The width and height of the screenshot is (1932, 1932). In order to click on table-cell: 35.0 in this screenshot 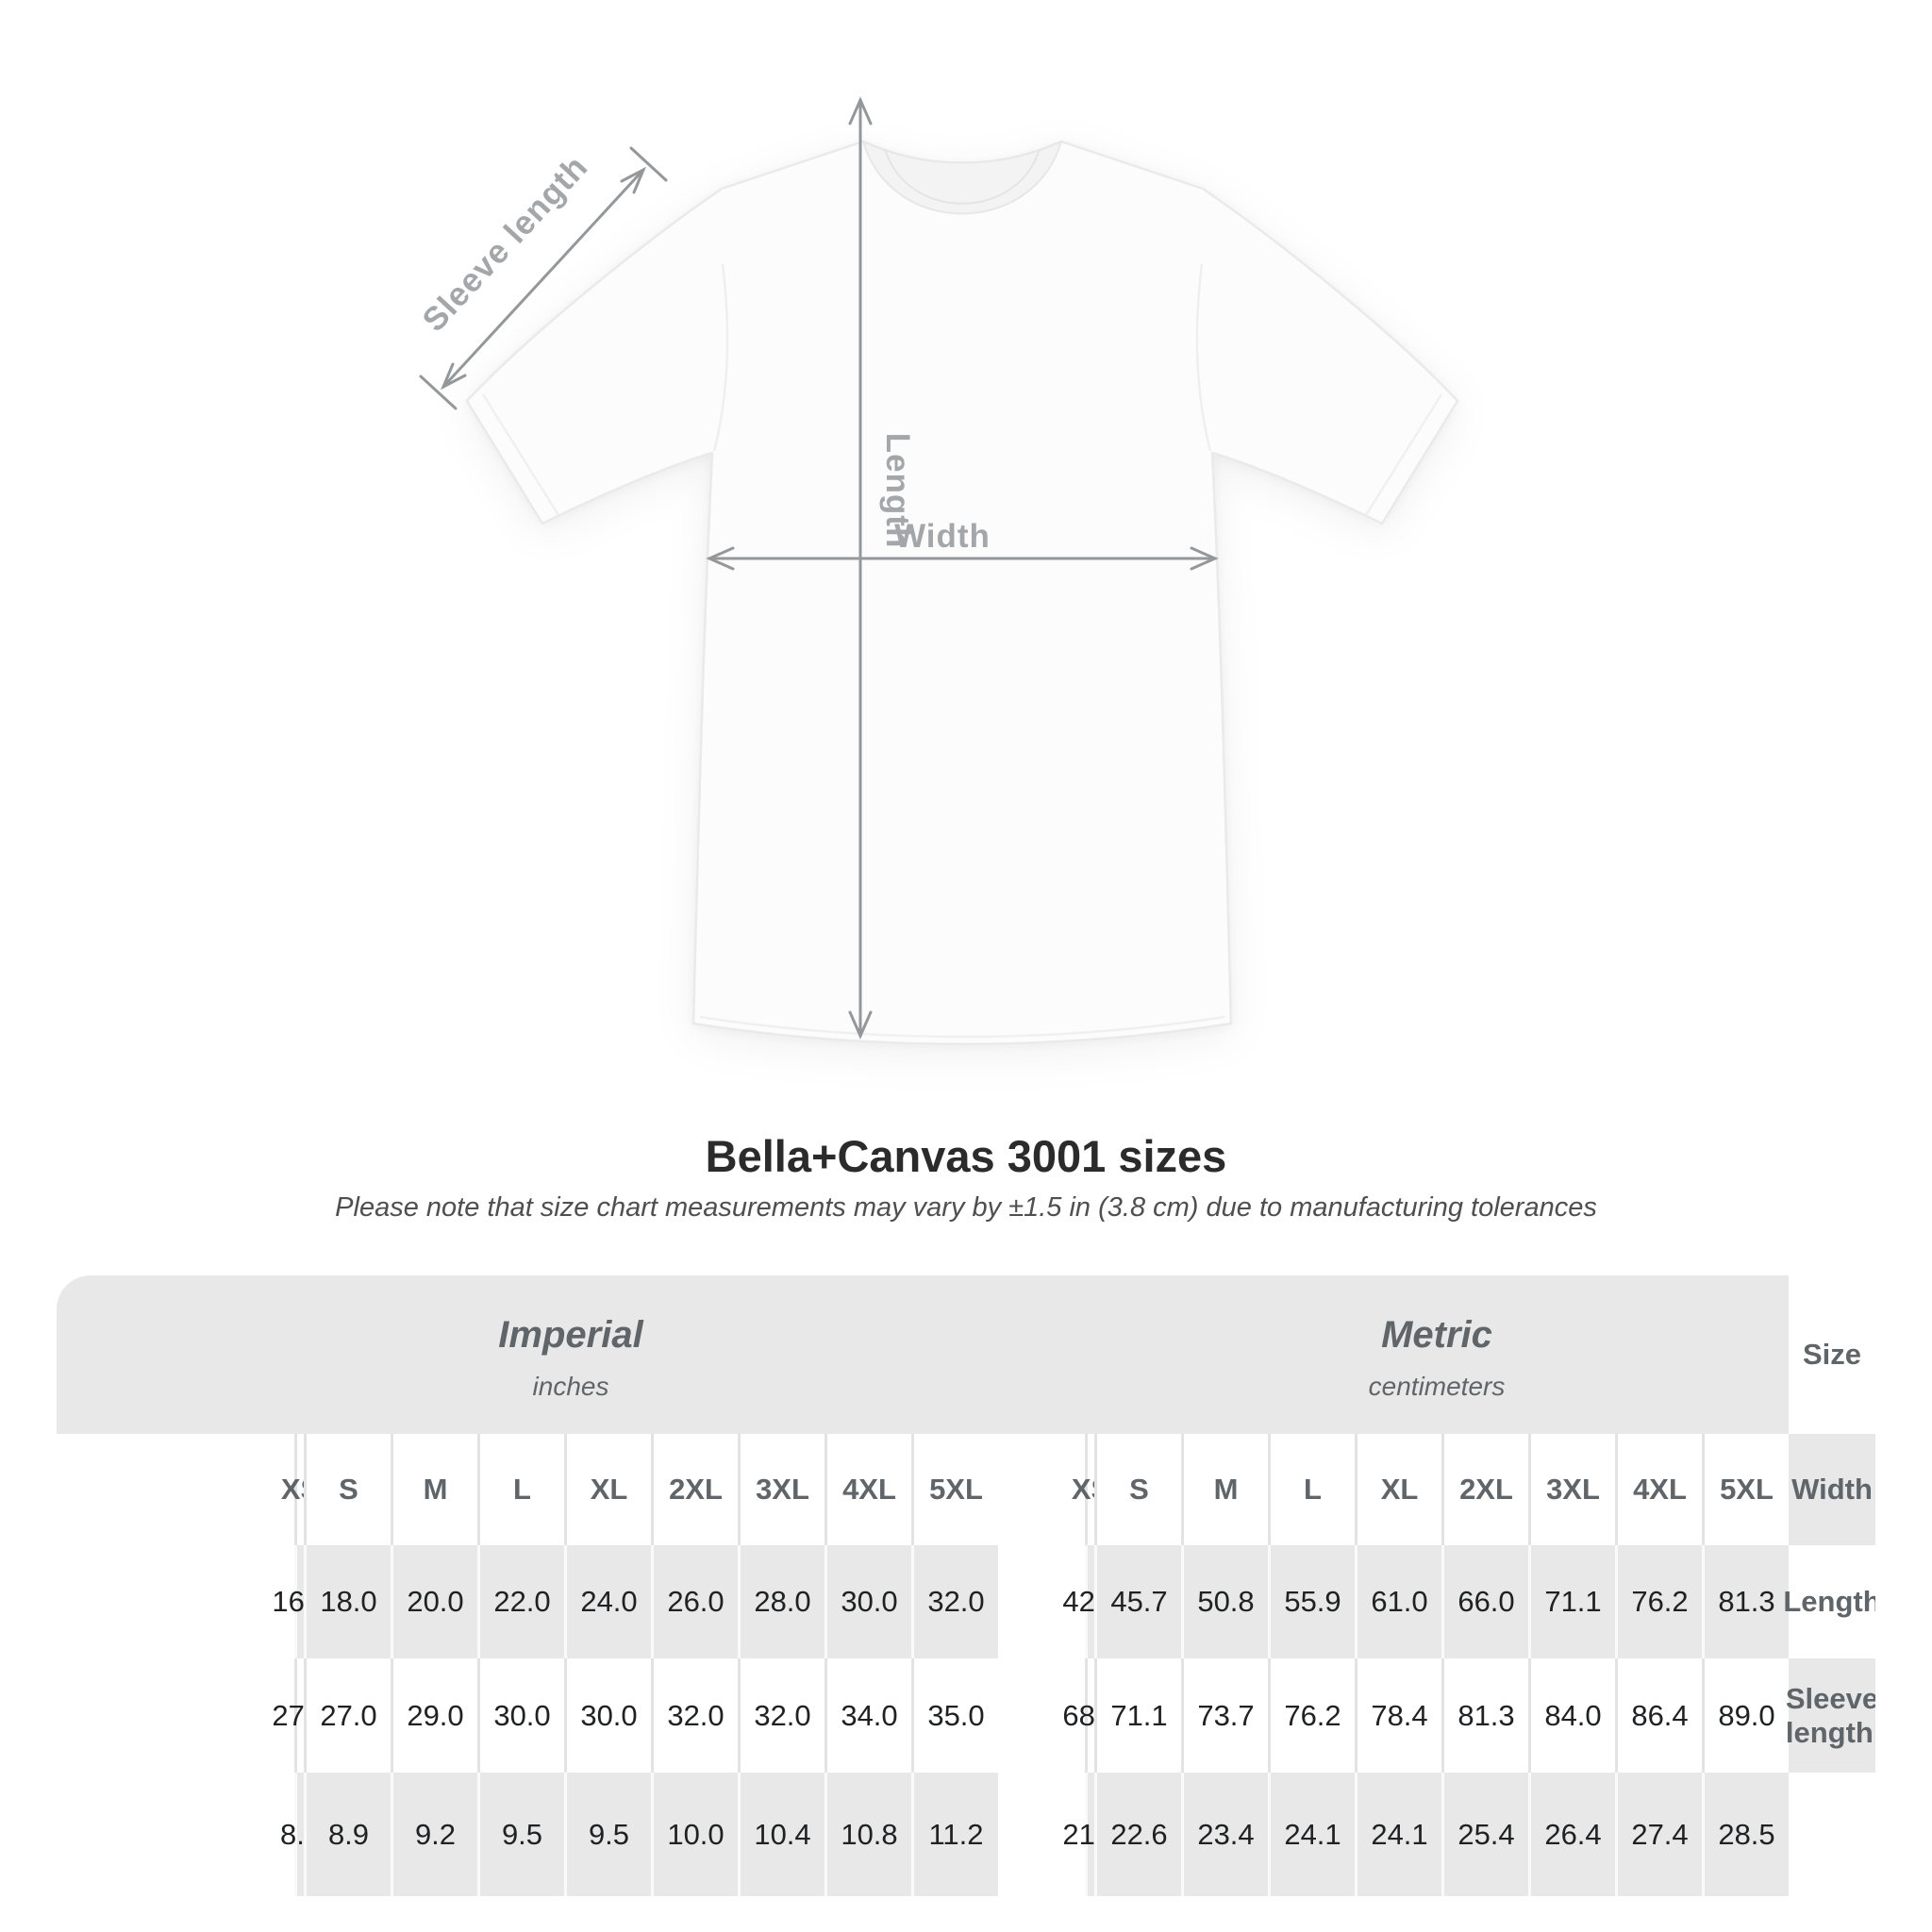, I will do `click(954, 1716)`.